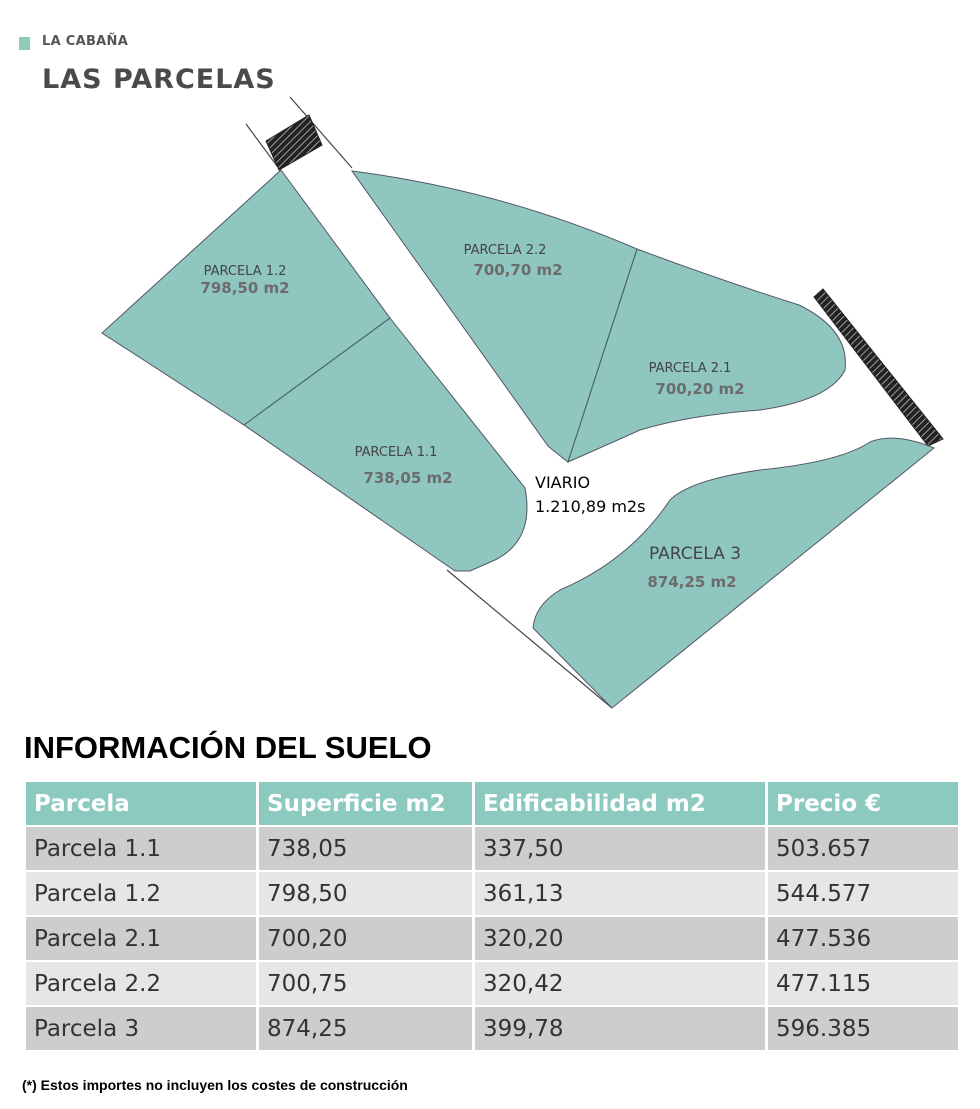 The width and height of the screenshot is (980, 1109). Describe the element at coordinates (141, 803) in the screenshot. I see `column-header: Parcela` at that location.